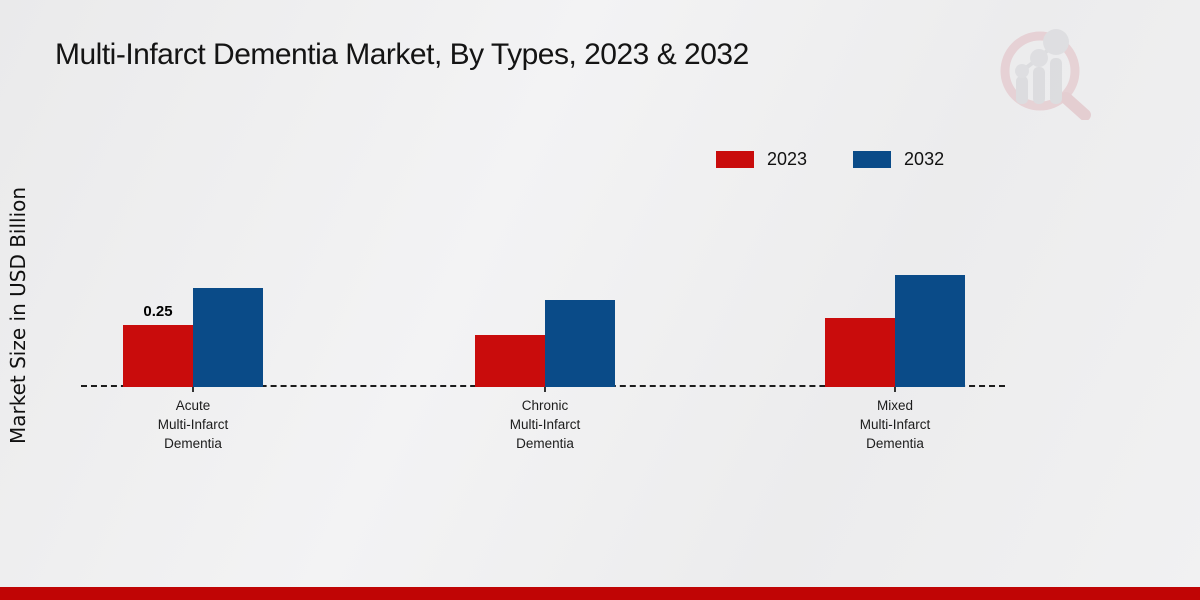 The width and height of the screenshot is (1200, 600). I want to click on bar-value-label-2023-0: 0.25, so click(158, 311).